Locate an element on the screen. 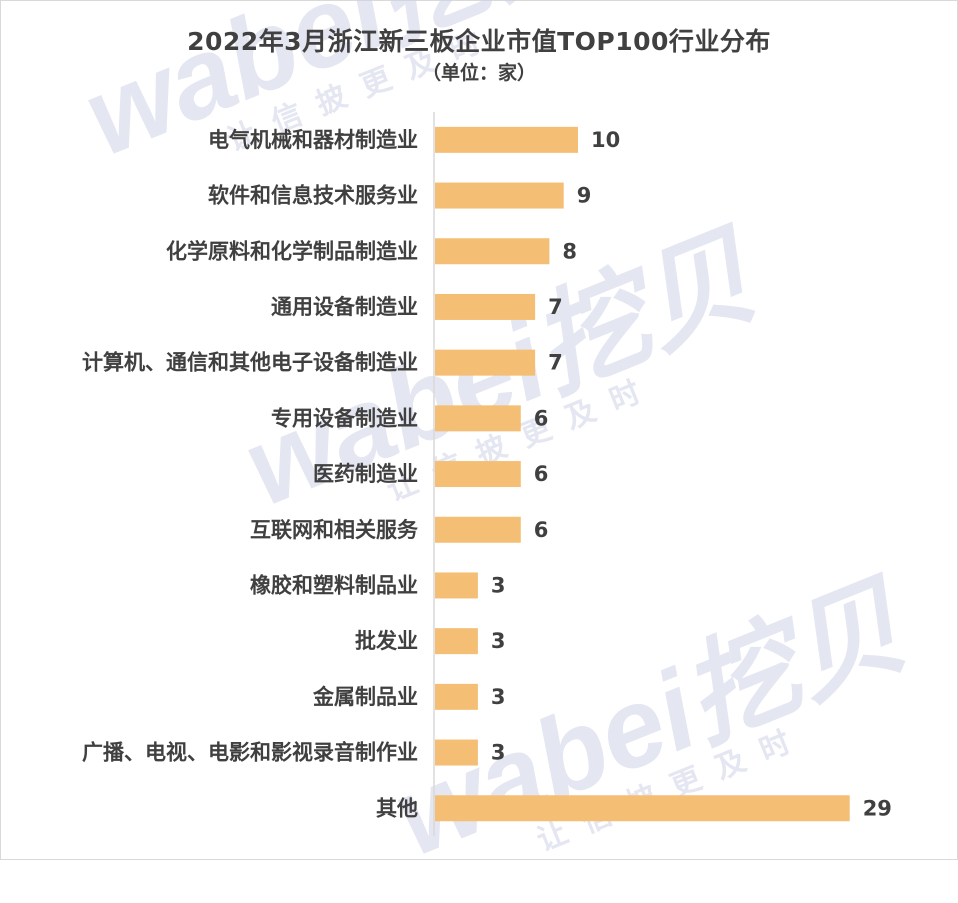 The image size is (958, 903). category-label: 专用设备制造业 is located at coordinates (344, 418).